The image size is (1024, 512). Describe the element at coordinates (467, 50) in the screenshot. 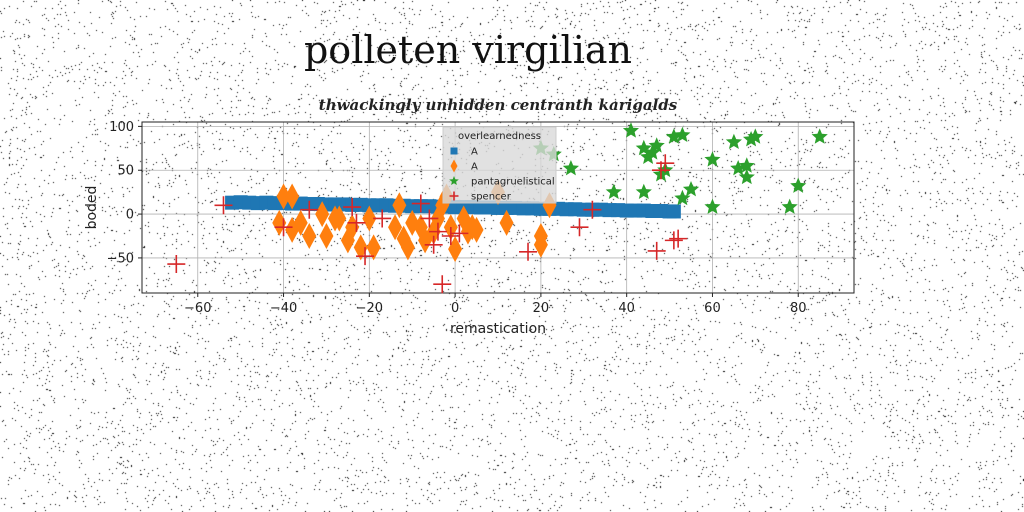

I see `page-title: polleten virgilian` at that location.